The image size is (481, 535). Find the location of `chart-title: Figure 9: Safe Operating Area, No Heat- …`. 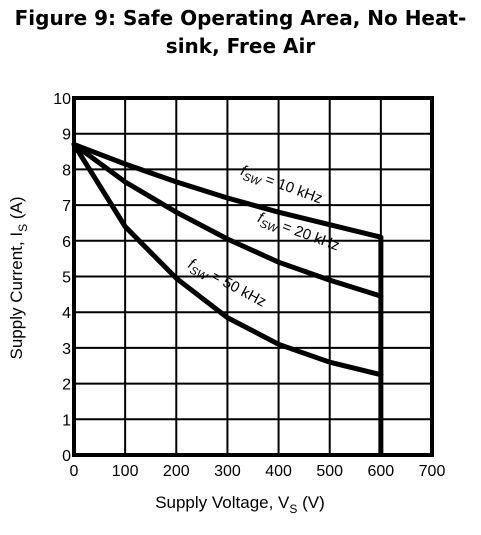

chart-title: Figure 9: Safe Operating Area, No Heat- … is located at coordinates (240, 32).